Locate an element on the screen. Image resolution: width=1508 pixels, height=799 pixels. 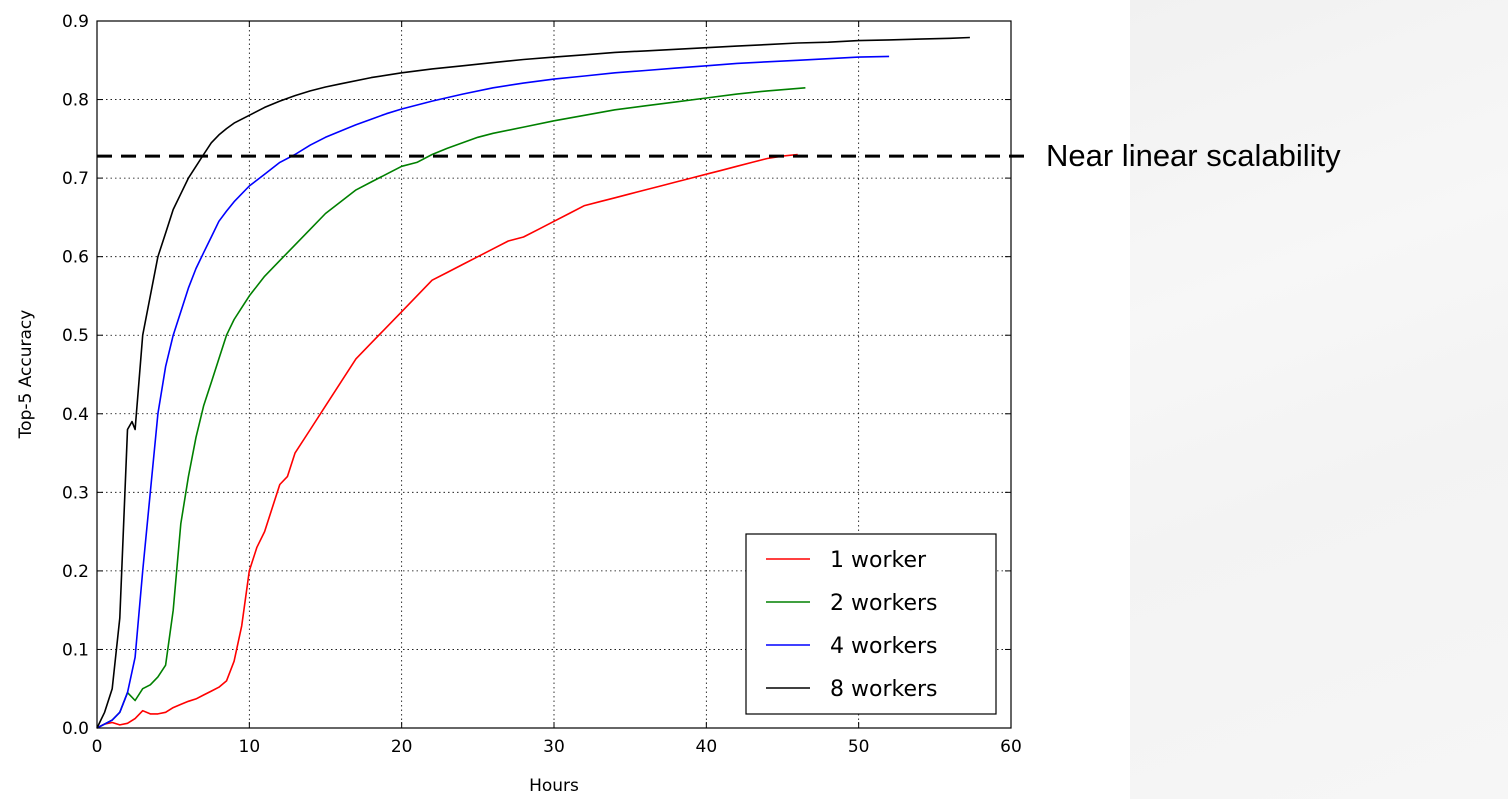
x-tick-label: 30 is located at coordinates (554, 747).